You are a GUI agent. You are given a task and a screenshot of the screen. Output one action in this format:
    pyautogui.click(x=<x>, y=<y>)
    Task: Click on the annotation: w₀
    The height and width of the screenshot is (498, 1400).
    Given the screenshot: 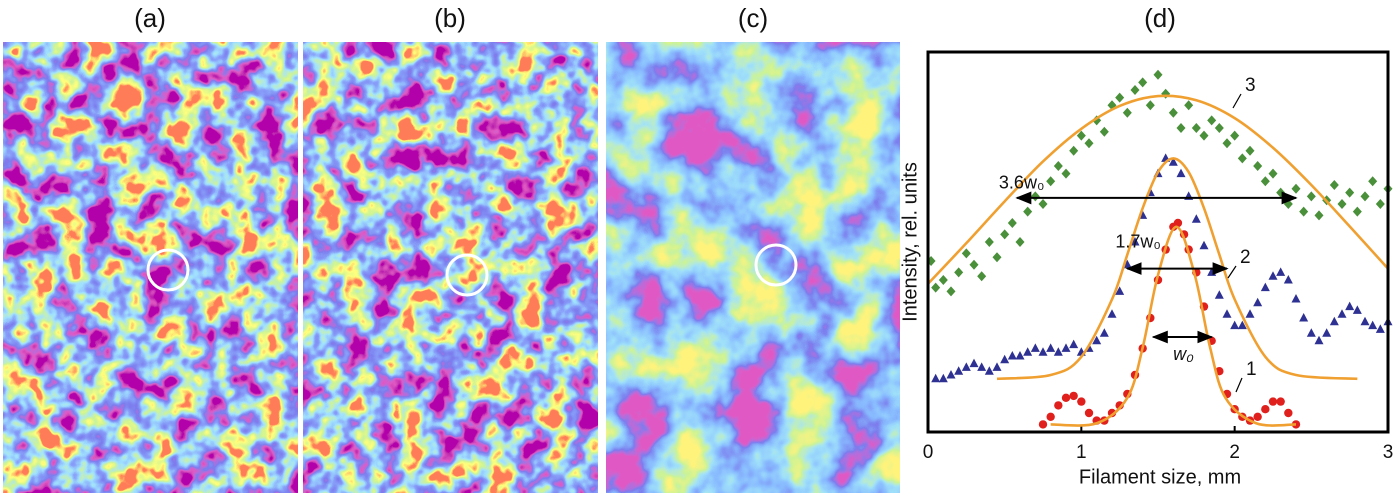 What is the action you would take?
    pyautogui.click(x=1183, y=354)
    